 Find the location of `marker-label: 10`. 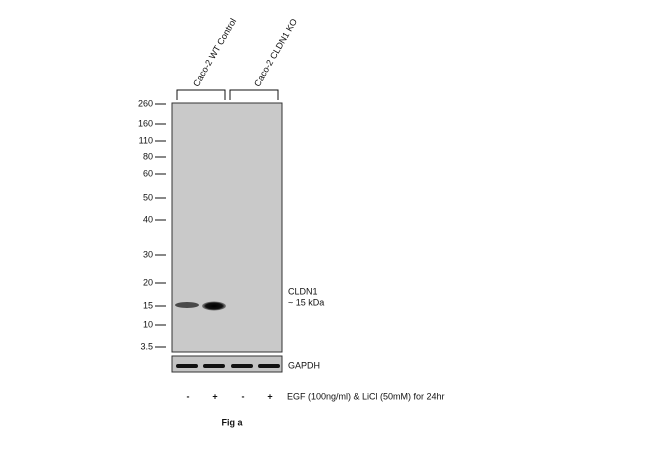

marker-label: 10 is located at coordinates (148, 324).